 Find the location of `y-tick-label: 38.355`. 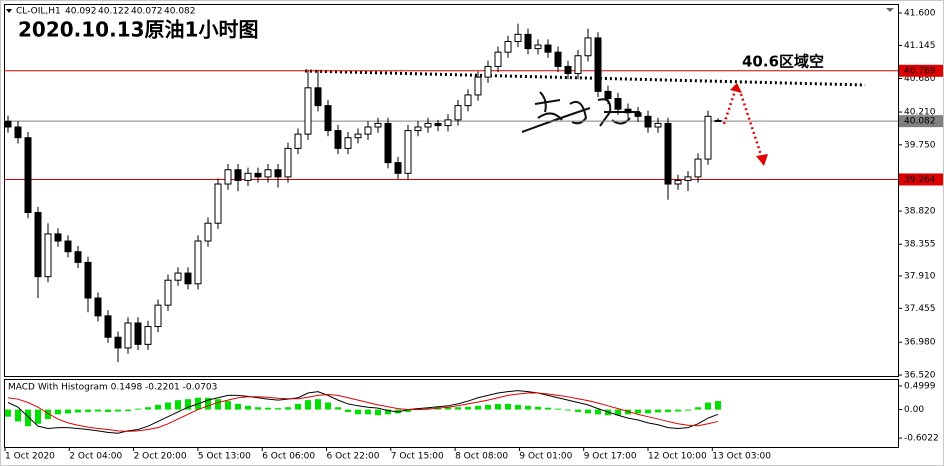

y-tick-label: 38.355 is located at coordinates (920, 245).